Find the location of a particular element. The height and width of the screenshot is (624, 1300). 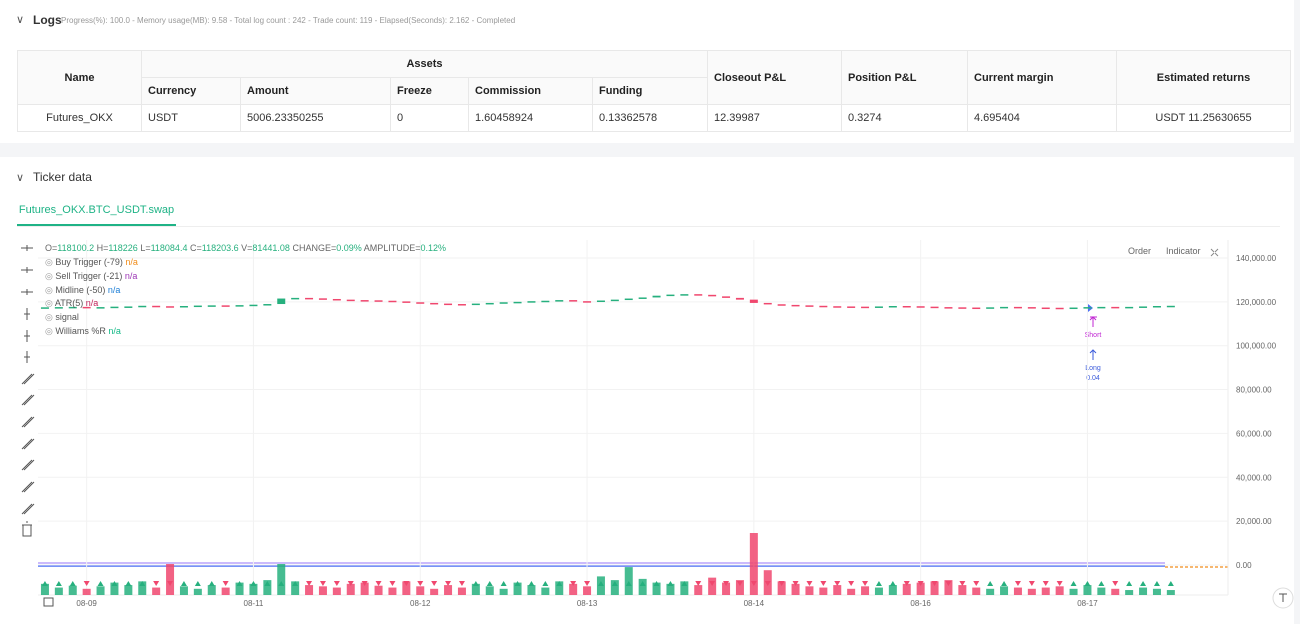

indicator-button: Indicator is located at coordinates (1183, 251).